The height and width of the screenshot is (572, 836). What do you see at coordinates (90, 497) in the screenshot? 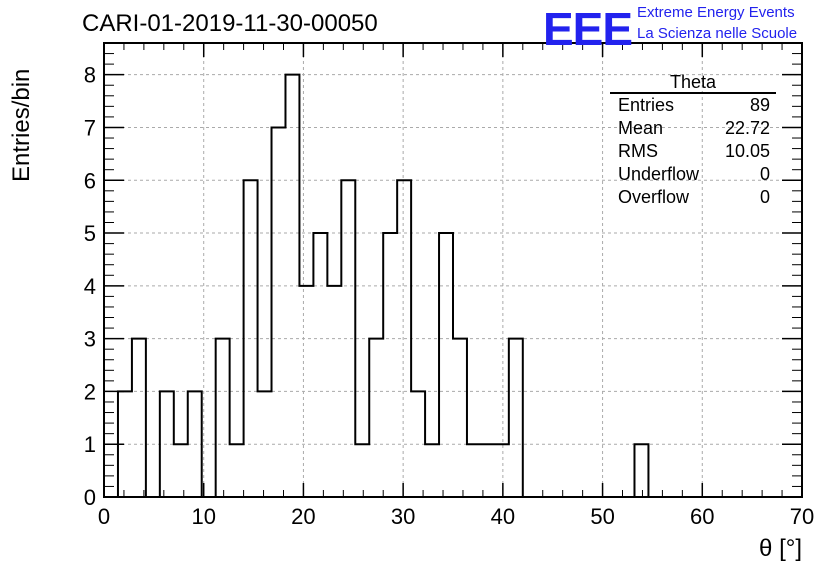
I see `y-tick-label: 0` at bounding box center [90, 497].